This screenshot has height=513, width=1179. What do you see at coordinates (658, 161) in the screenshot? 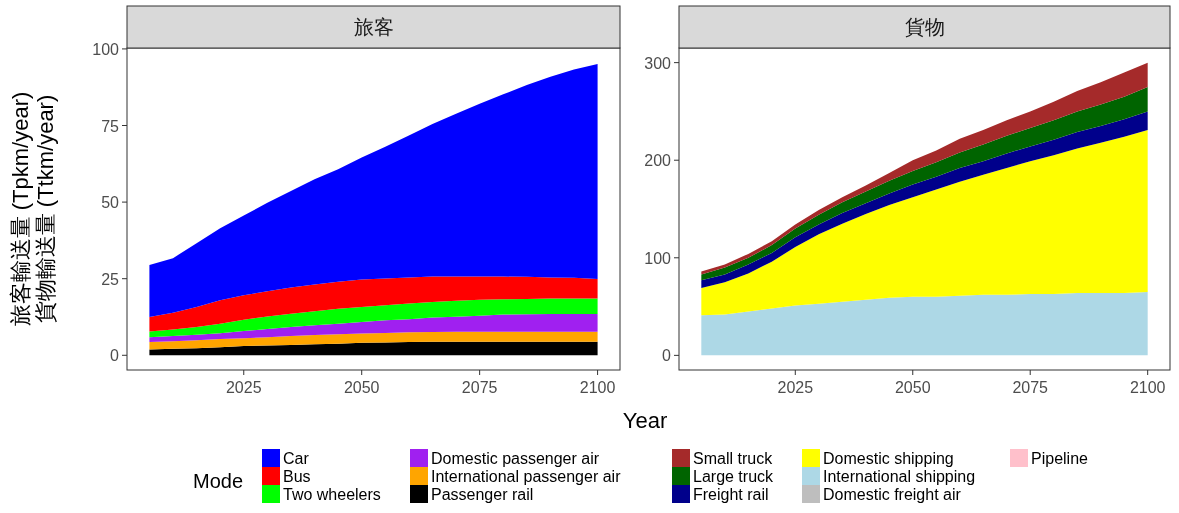
I see `y-tick-label: 200` at bounding box center [658, 161].